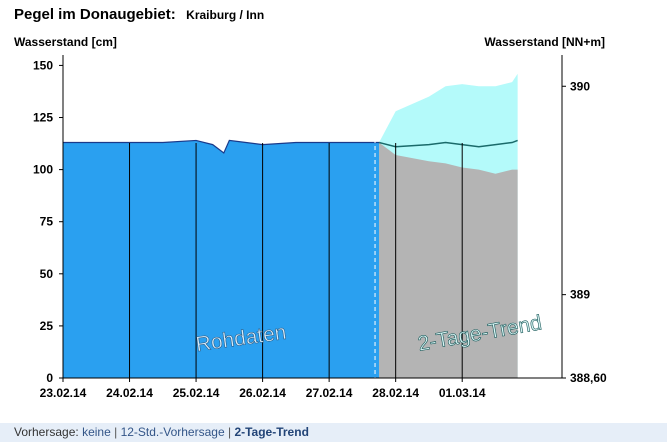 The height and width of the screenshot is (442, 667). I want to click on chart-title-row: Pegel im Donaugebiet: Kraiburg / Inn, so click(139, 15).